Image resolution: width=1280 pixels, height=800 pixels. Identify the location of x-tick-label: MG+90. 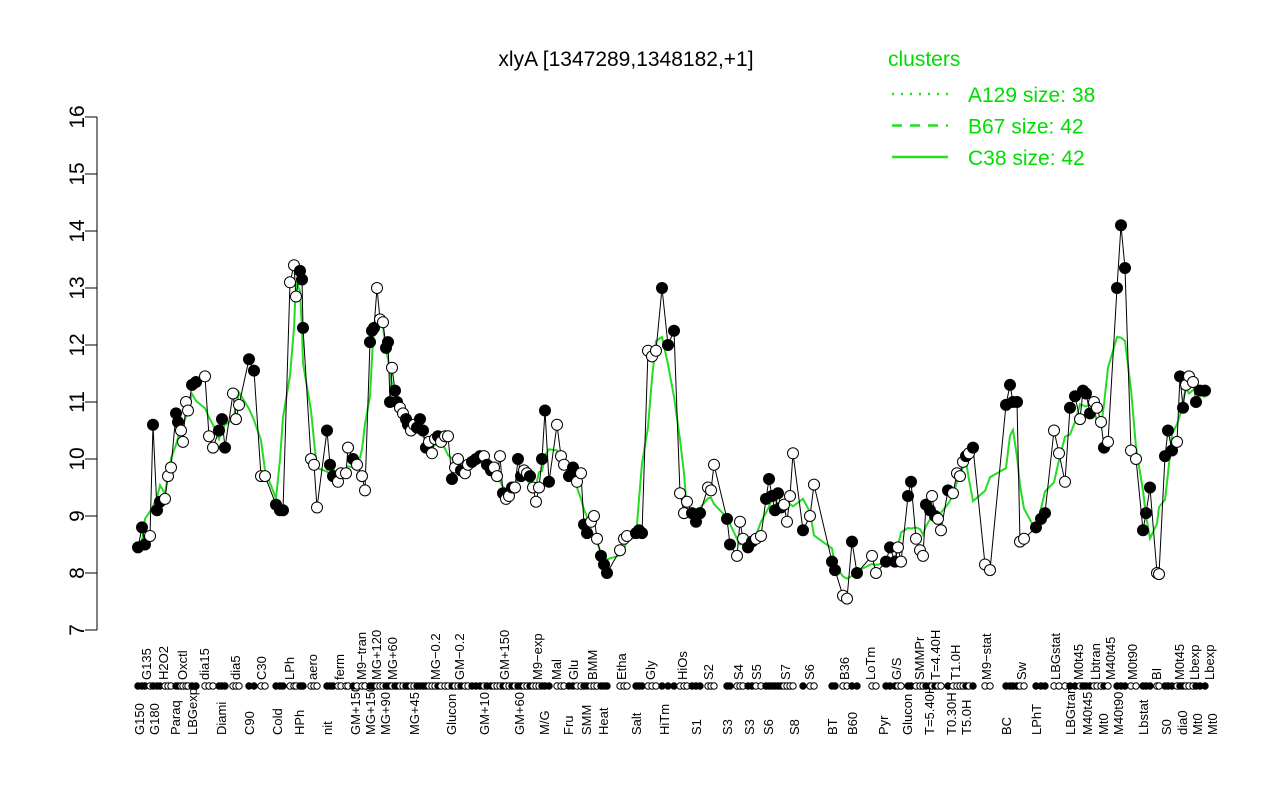
(385, 713).